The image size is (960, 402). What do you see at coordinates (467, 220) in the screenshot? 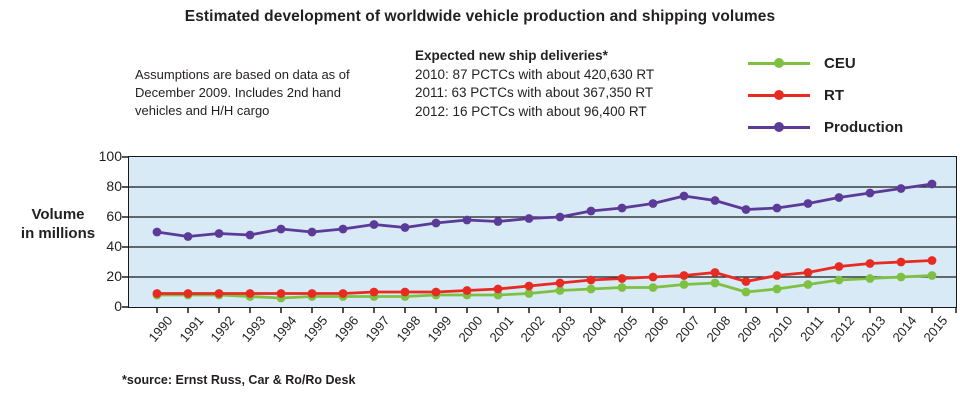
I see `data-point-production-2000` at bounding box center [467, 220].